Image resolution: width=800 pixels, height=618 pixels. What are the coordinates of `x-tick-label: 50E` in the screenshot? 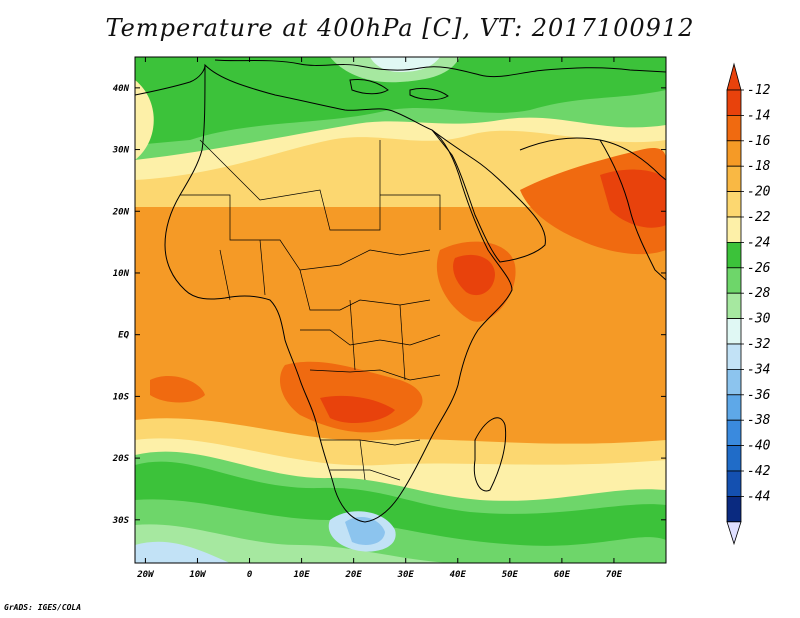 It's located at (510, 575).